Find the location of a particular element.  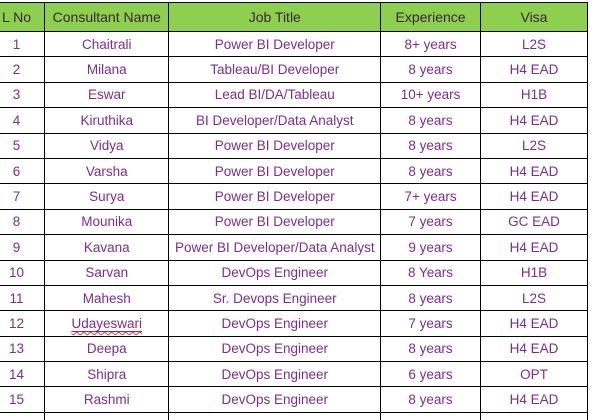

cell-visa: GC EAD is located at coordinates (534, 222).